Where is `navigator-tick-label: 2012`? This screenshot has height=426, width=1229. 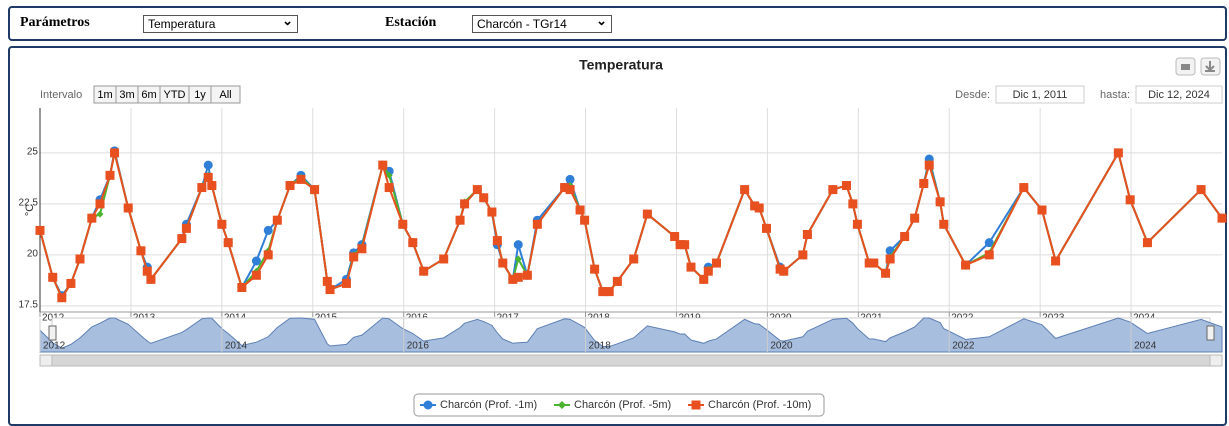 navigator-tick-label: 2012 is located at coordinates (54, 346).